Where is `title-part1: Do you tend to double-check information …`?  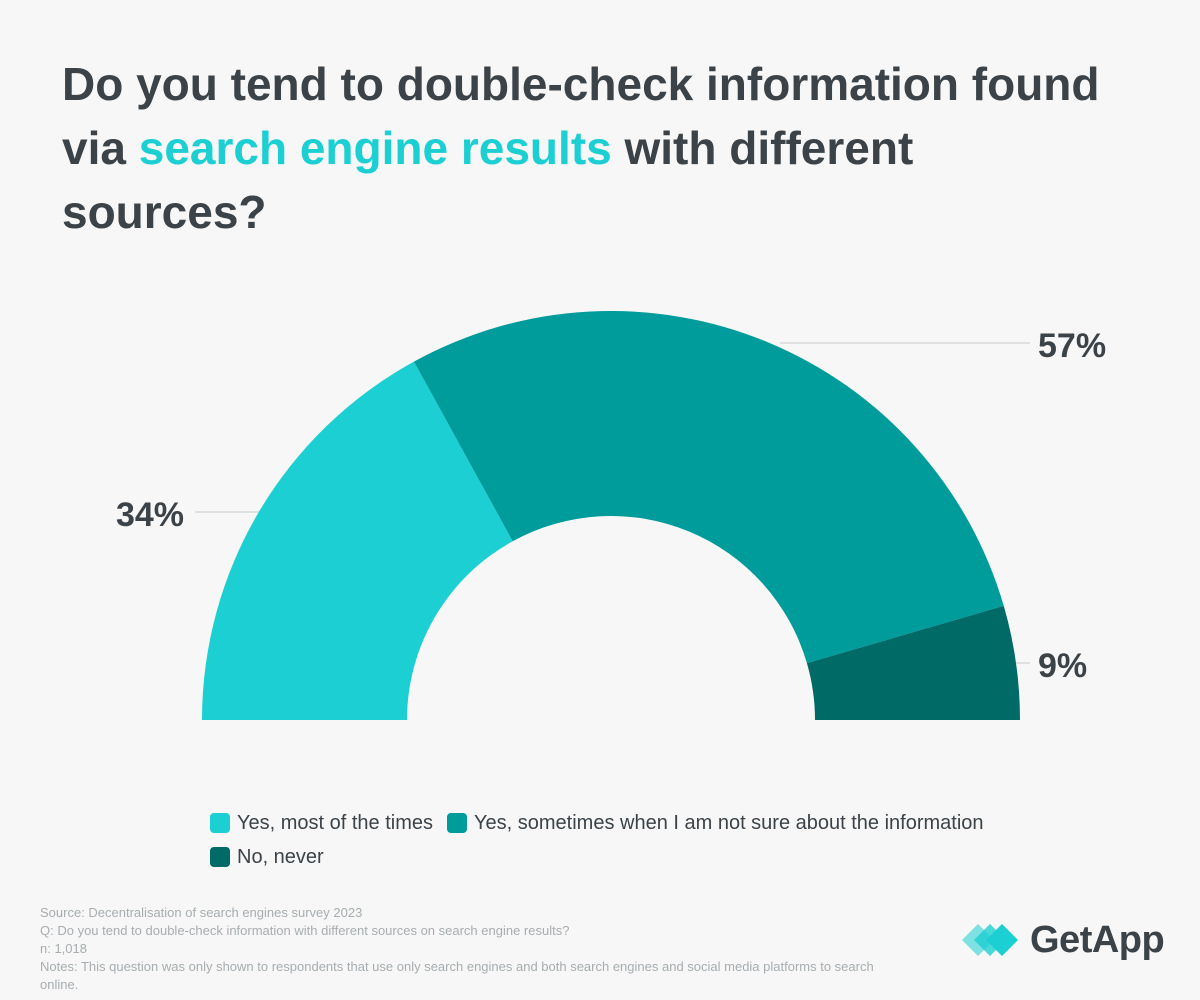
title-part1: Do you tend to double-check information … is located at coordinates (581, 116).